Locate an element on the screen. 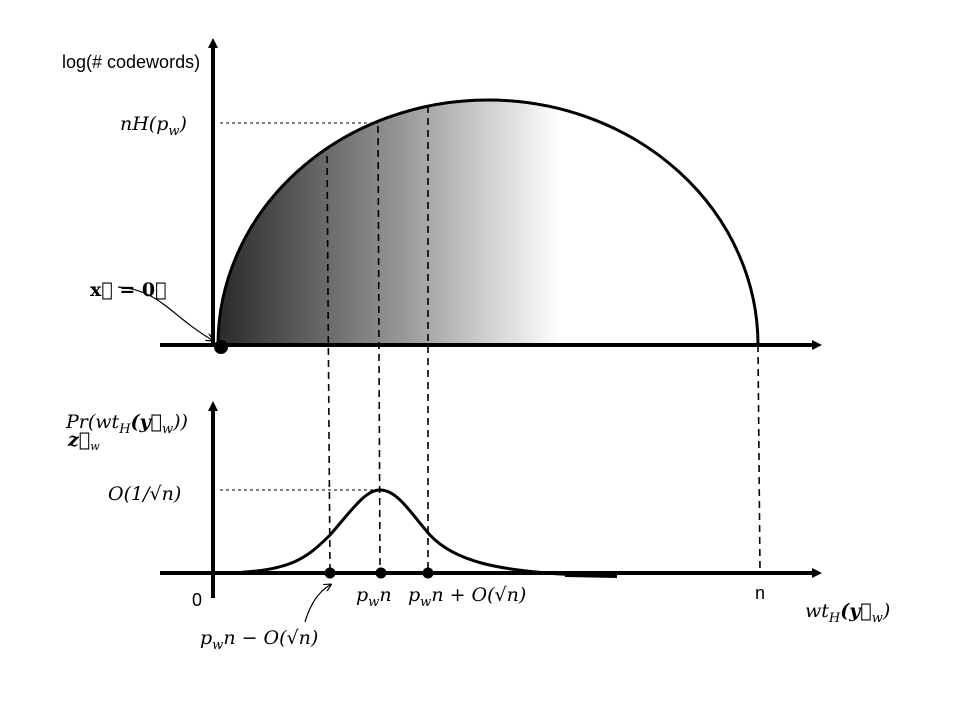 The height and width of the screenshot is (720, 960). text: z⃗ is located at coordinates (78, 440).